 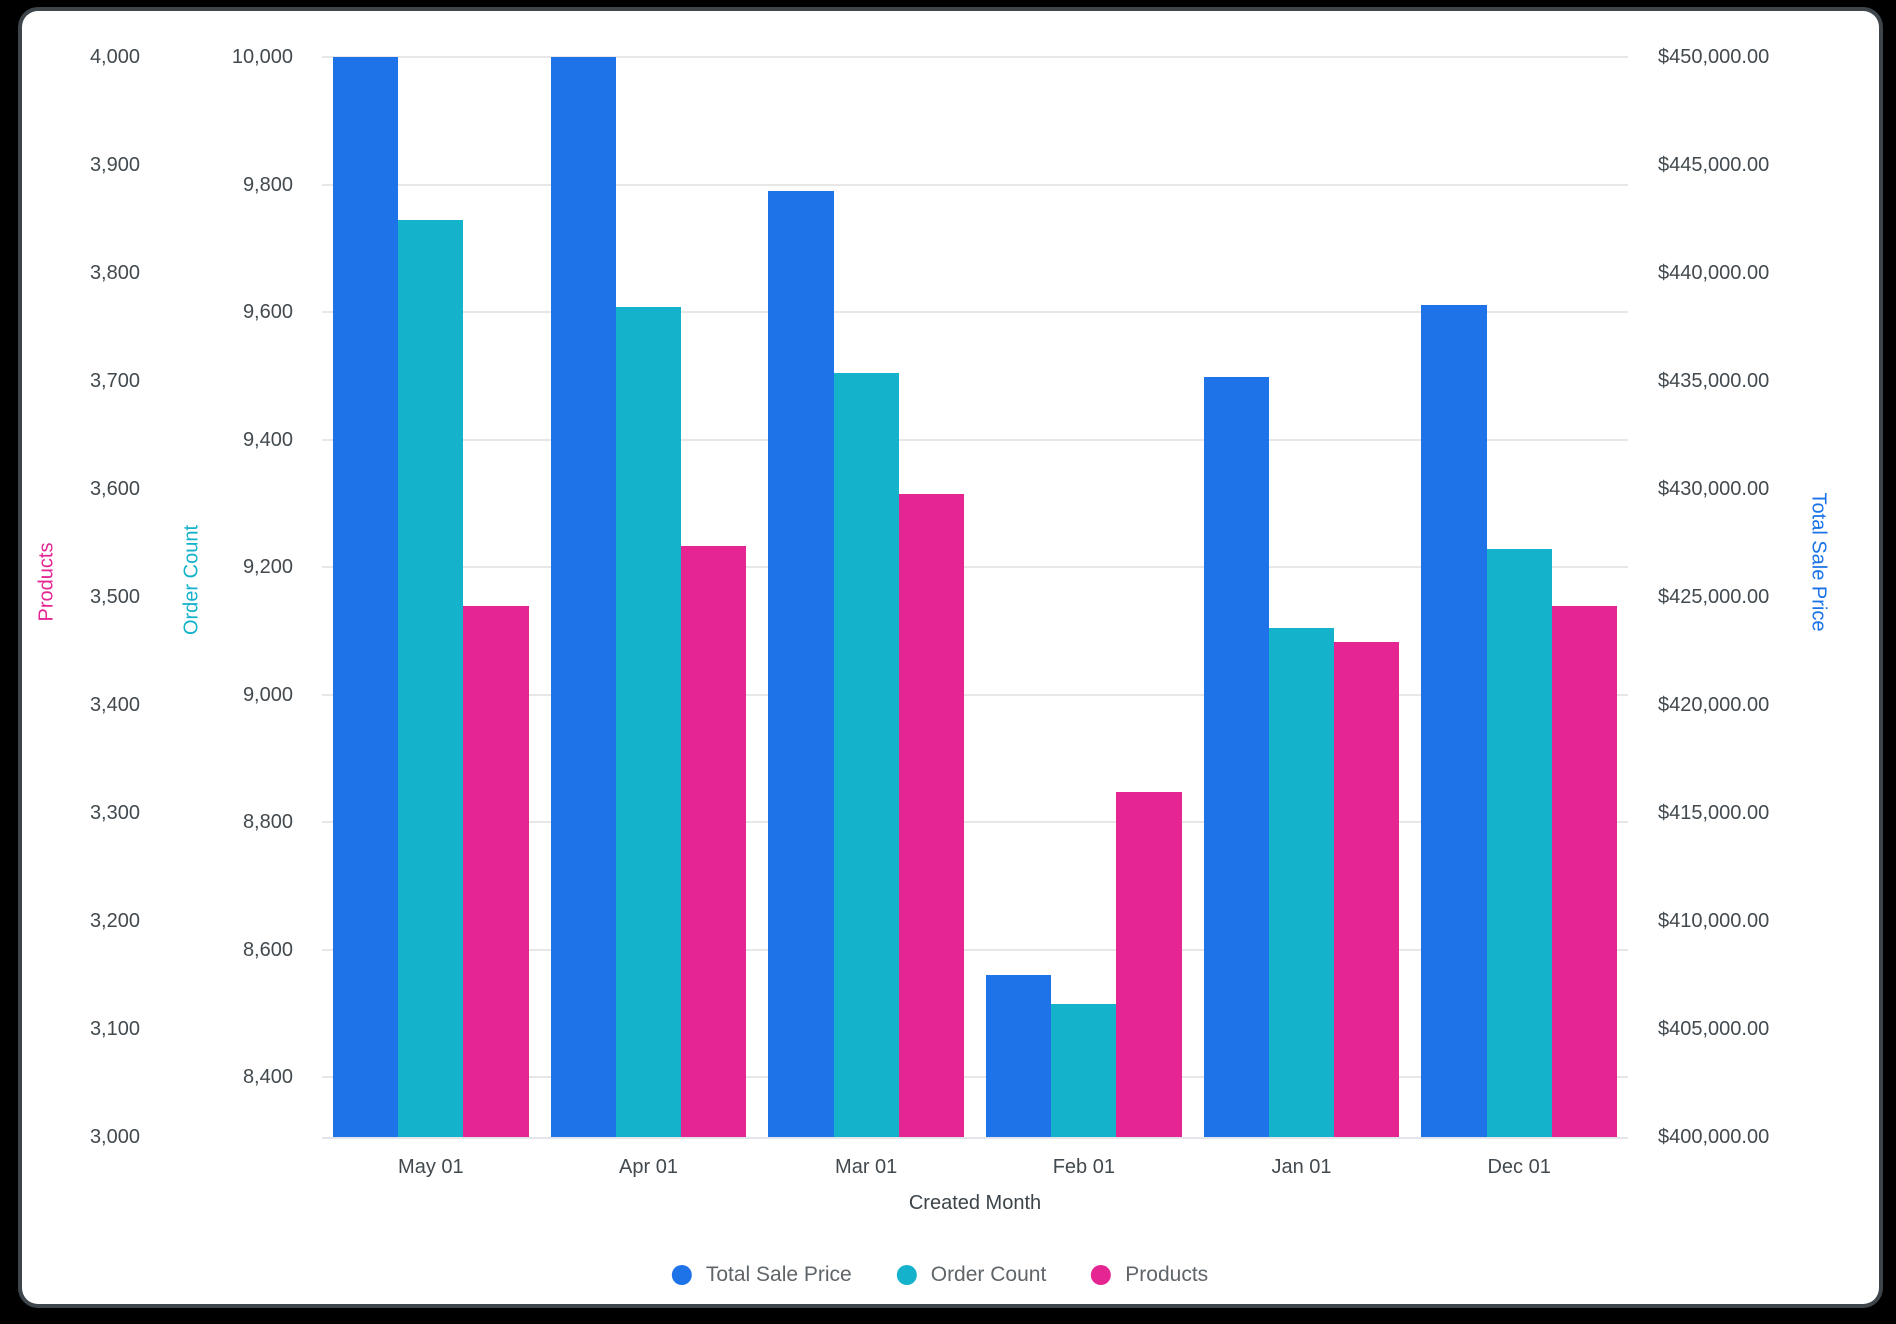 What do you see at coordinates (114, 705) in the screenshot?
I see `axis-tick-label: 3,400` at bounding box center [114, 705].